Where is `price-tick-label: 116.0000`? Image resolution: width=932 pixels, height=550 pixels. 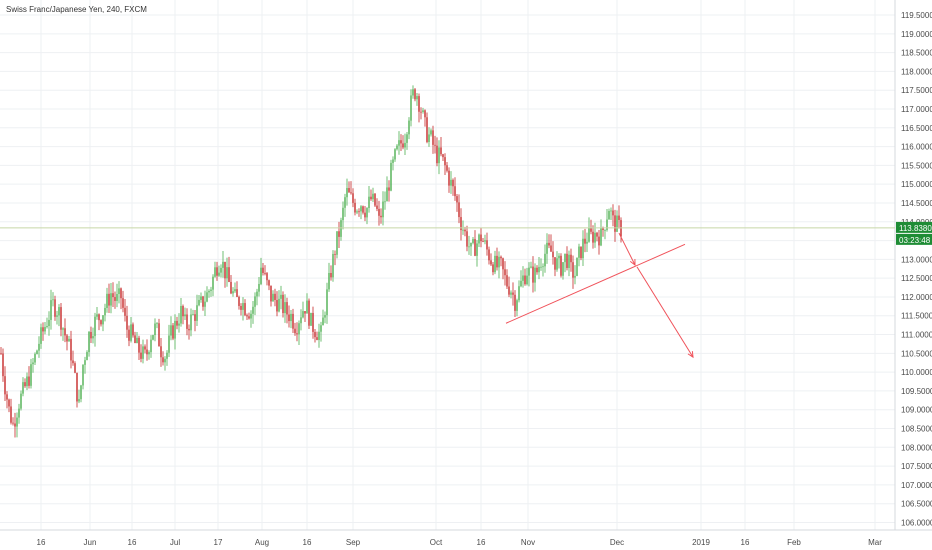
price-tick-label: 116.0000 is located at coordinates (916, 147).